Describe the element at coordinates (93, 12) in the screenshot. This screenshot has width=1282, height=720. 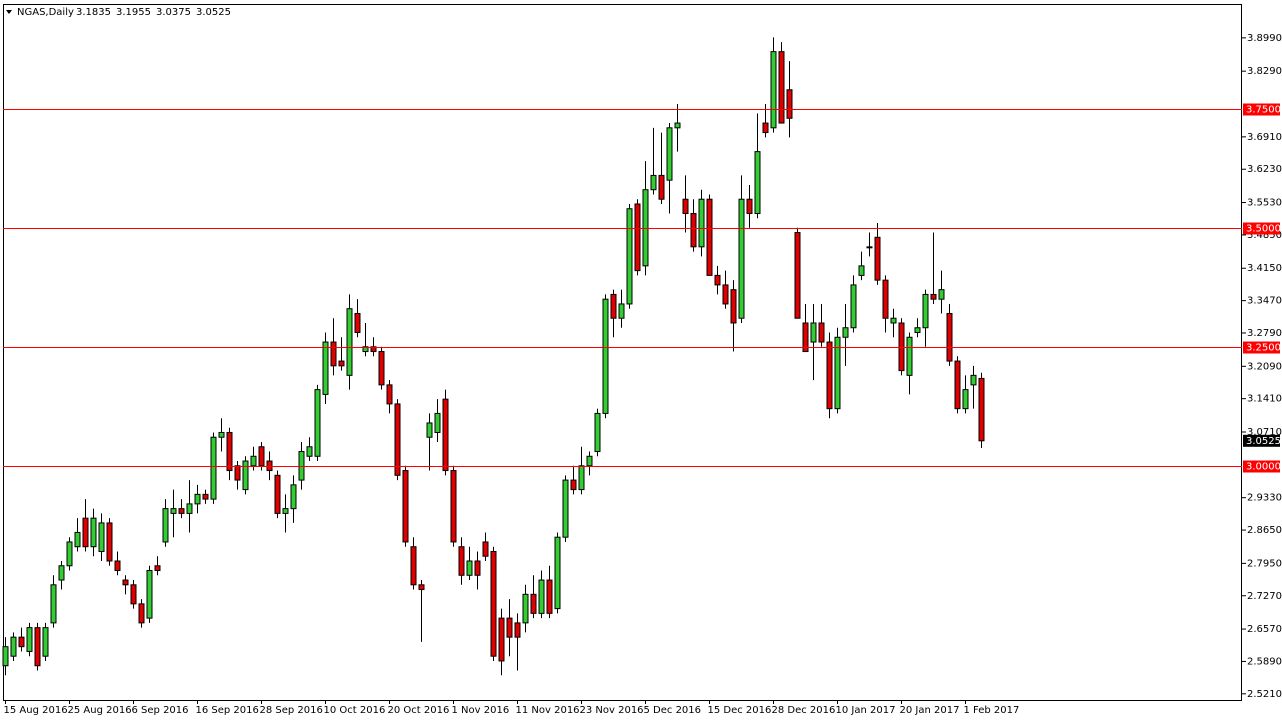
I see `open-value: 3.1835` at that location.